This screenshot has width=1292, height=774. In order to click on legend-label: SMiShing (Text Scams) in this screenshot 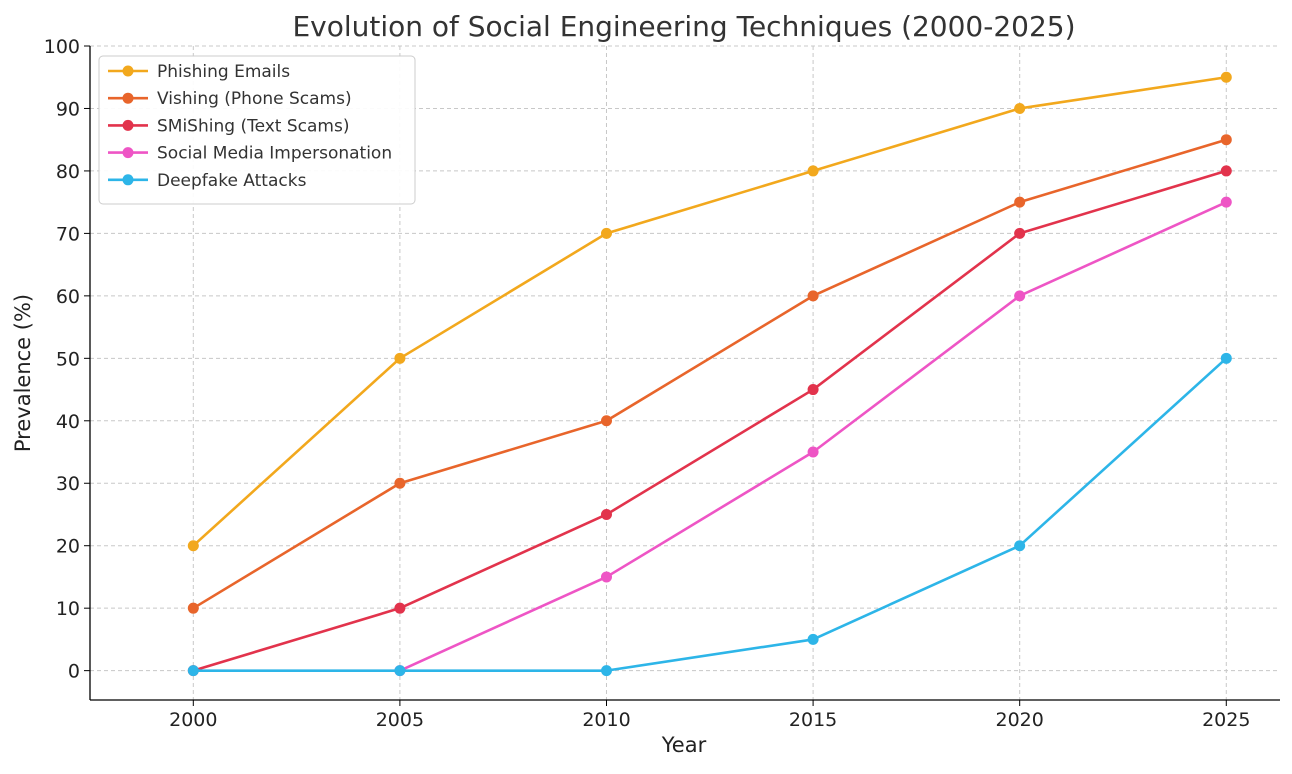, I will do `click(253, 126)`.